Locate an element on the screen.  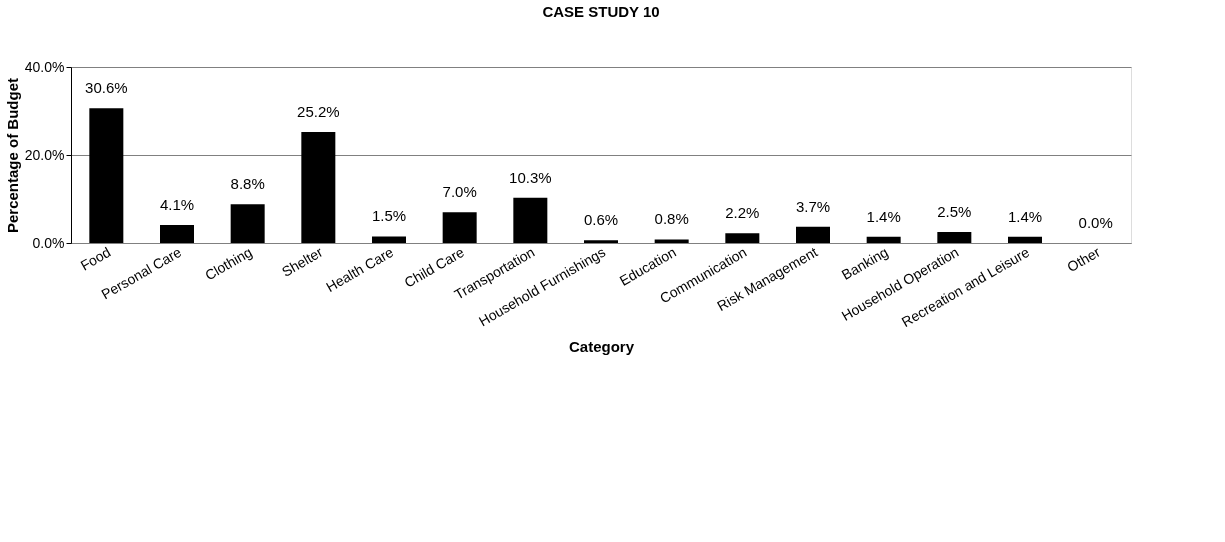
data-label: 30.6% is located at coordinates (106, 88).